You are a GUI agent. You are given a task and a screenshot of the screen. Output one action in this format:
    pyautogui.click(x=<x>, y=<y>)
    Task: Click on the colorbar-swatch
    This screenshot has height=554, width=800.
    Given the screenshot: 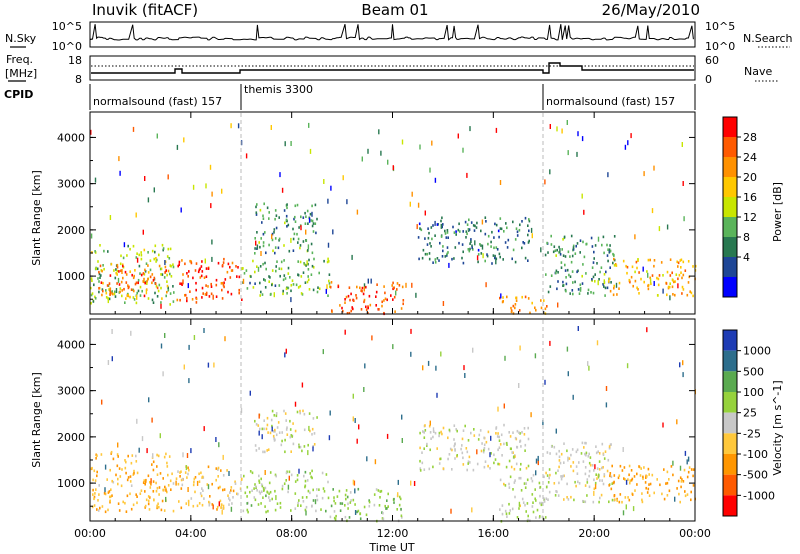 What is the action you would take?
    pyautogui.click(x=730, y=287)
    